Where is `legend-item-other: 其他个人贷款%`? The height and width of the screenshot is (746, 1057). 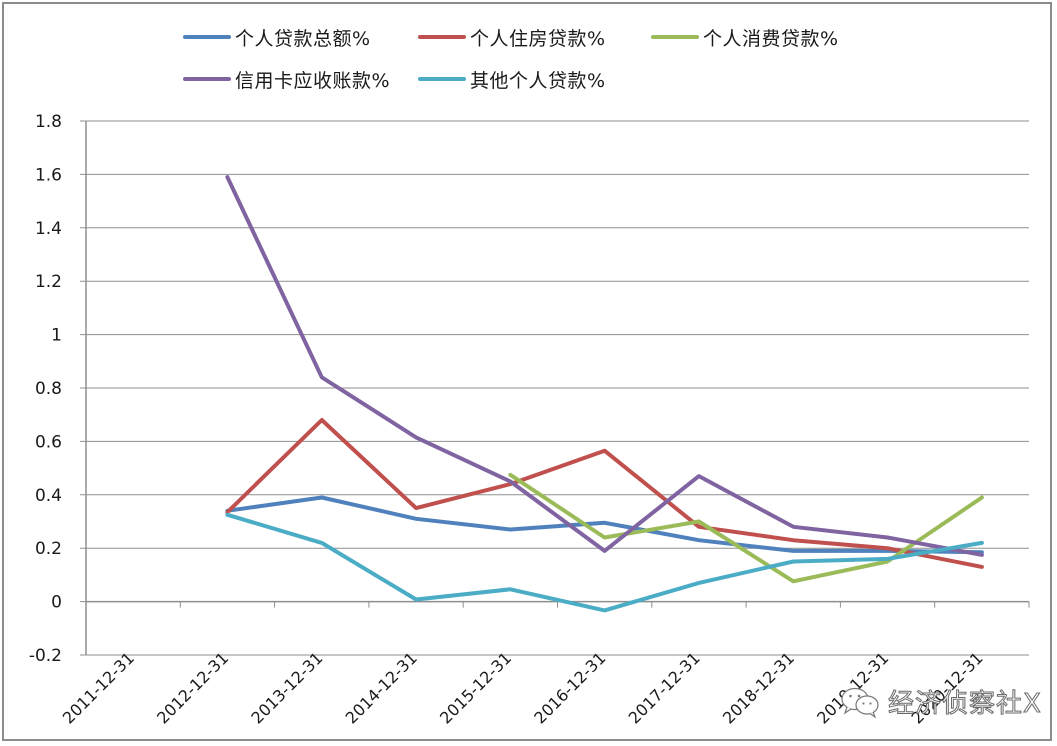 legend-item-other: 其他个人贷款% is located at coordinates (512, 79).